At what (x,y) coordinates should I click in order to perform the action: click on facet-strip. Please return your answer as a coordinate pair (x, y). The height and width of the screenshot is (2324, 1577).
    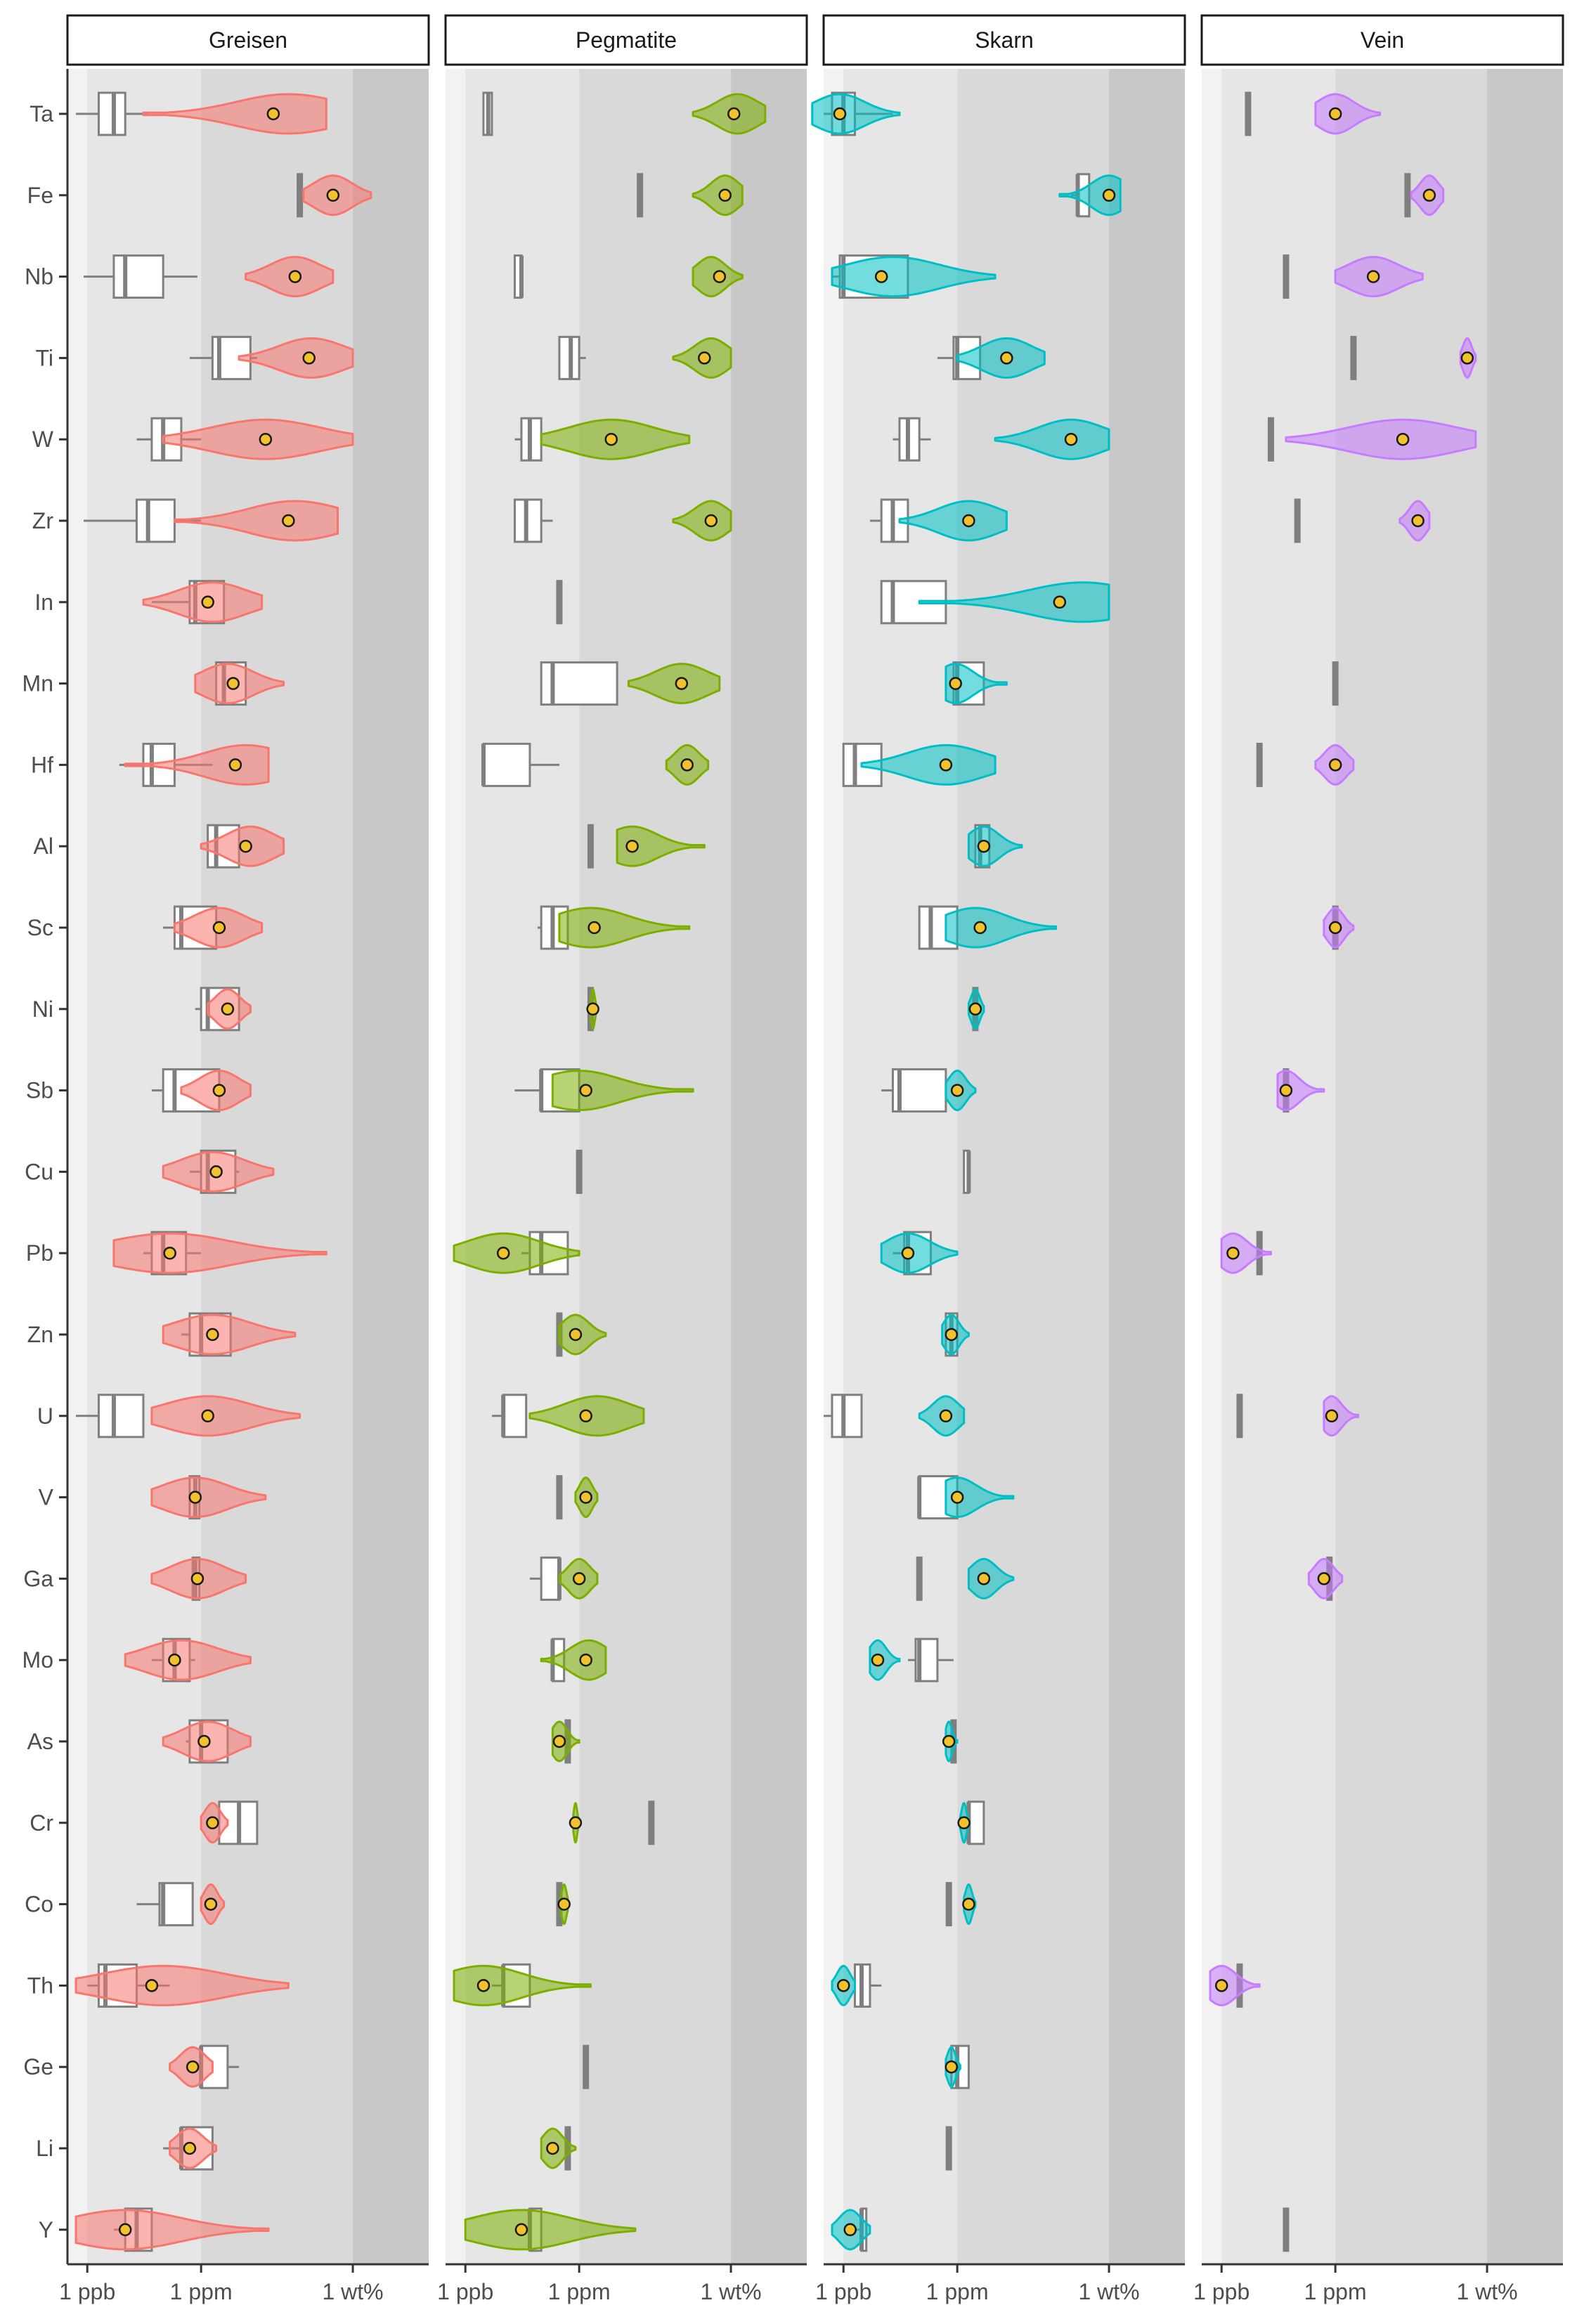
    Looking at the image, I should click on (248, 40).